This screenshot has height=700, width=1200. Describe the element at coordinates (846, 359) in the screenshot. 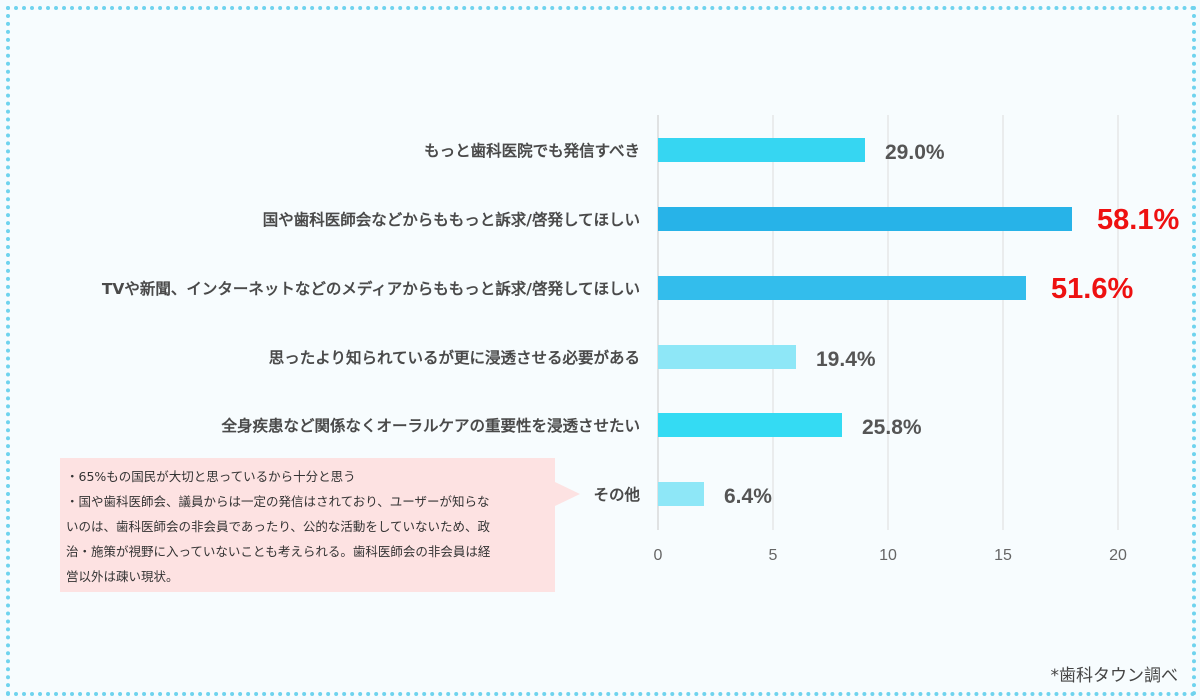

I see `value-label: 19.4%` at that location.